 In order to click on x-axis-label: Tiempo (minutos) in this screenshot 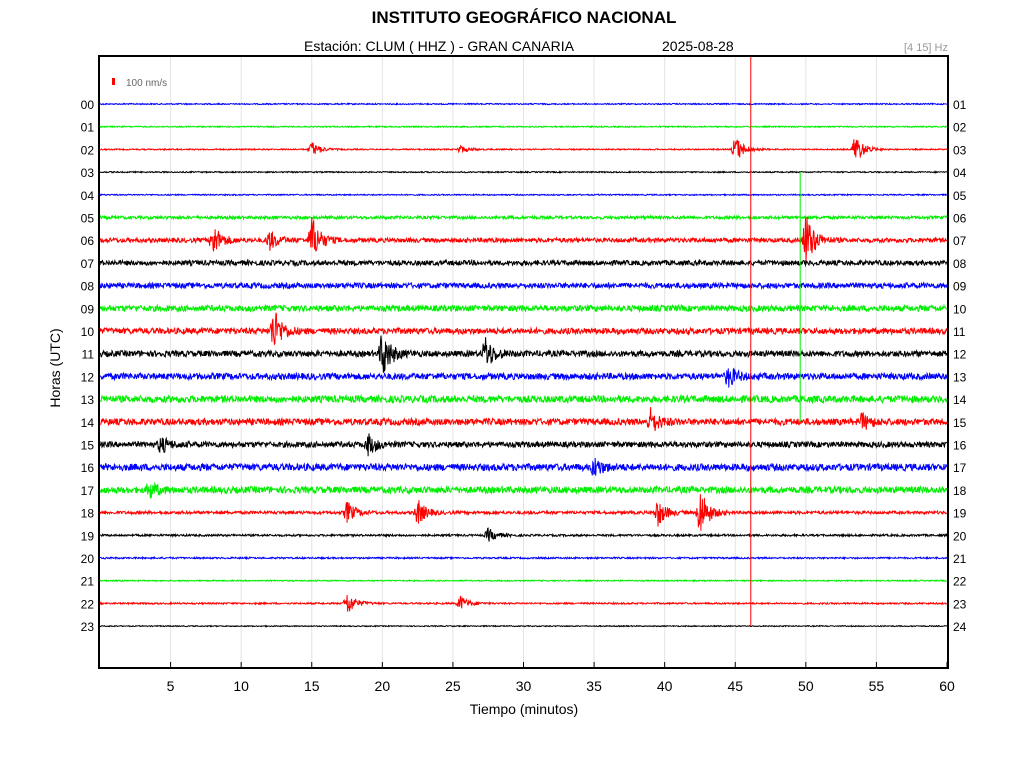, I will do `click(524, 709)`.